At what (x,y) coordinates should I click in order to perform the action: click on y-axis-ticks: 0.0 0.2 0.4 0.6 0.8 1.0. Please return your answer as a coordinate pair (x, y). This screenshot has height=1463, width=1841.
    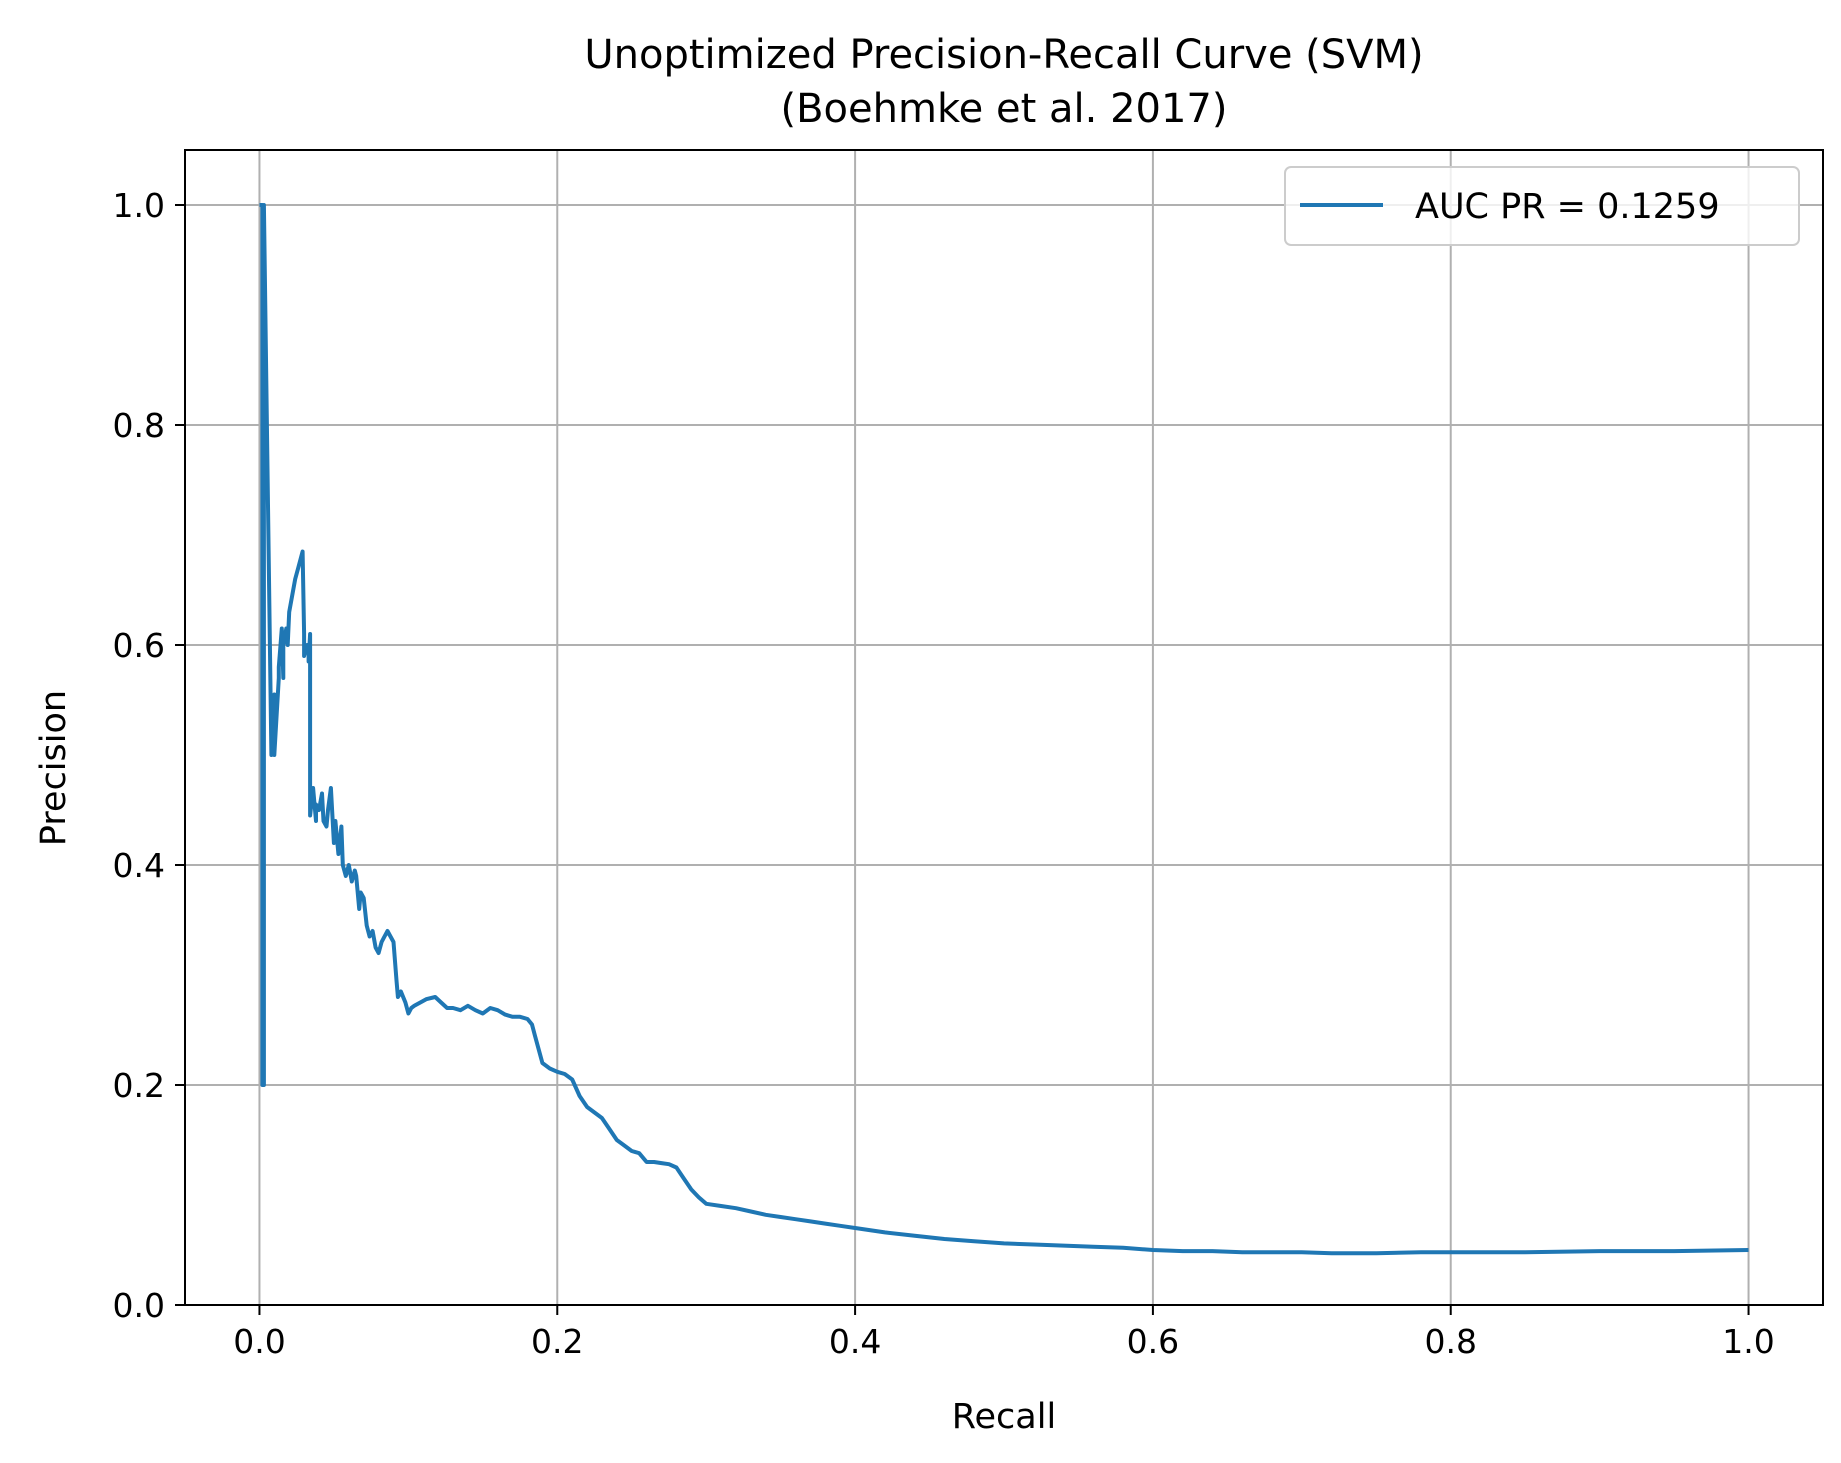
    Looking at the image, I should click on (149, 755).